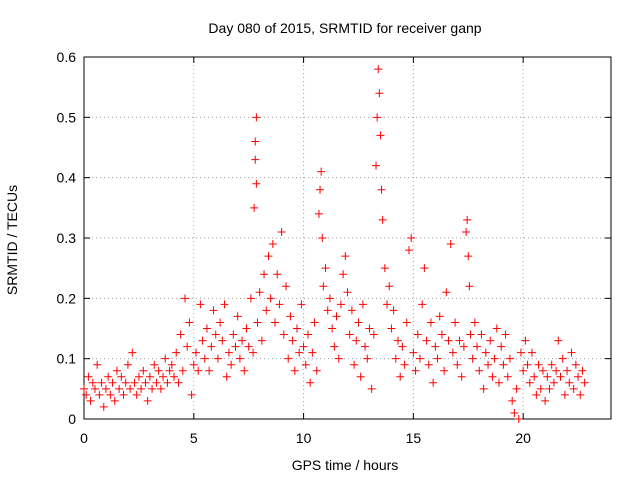 The height and width of the screenshot is (480, 640). I want to click on y-tick-label: 0.6, so click(67, 57).